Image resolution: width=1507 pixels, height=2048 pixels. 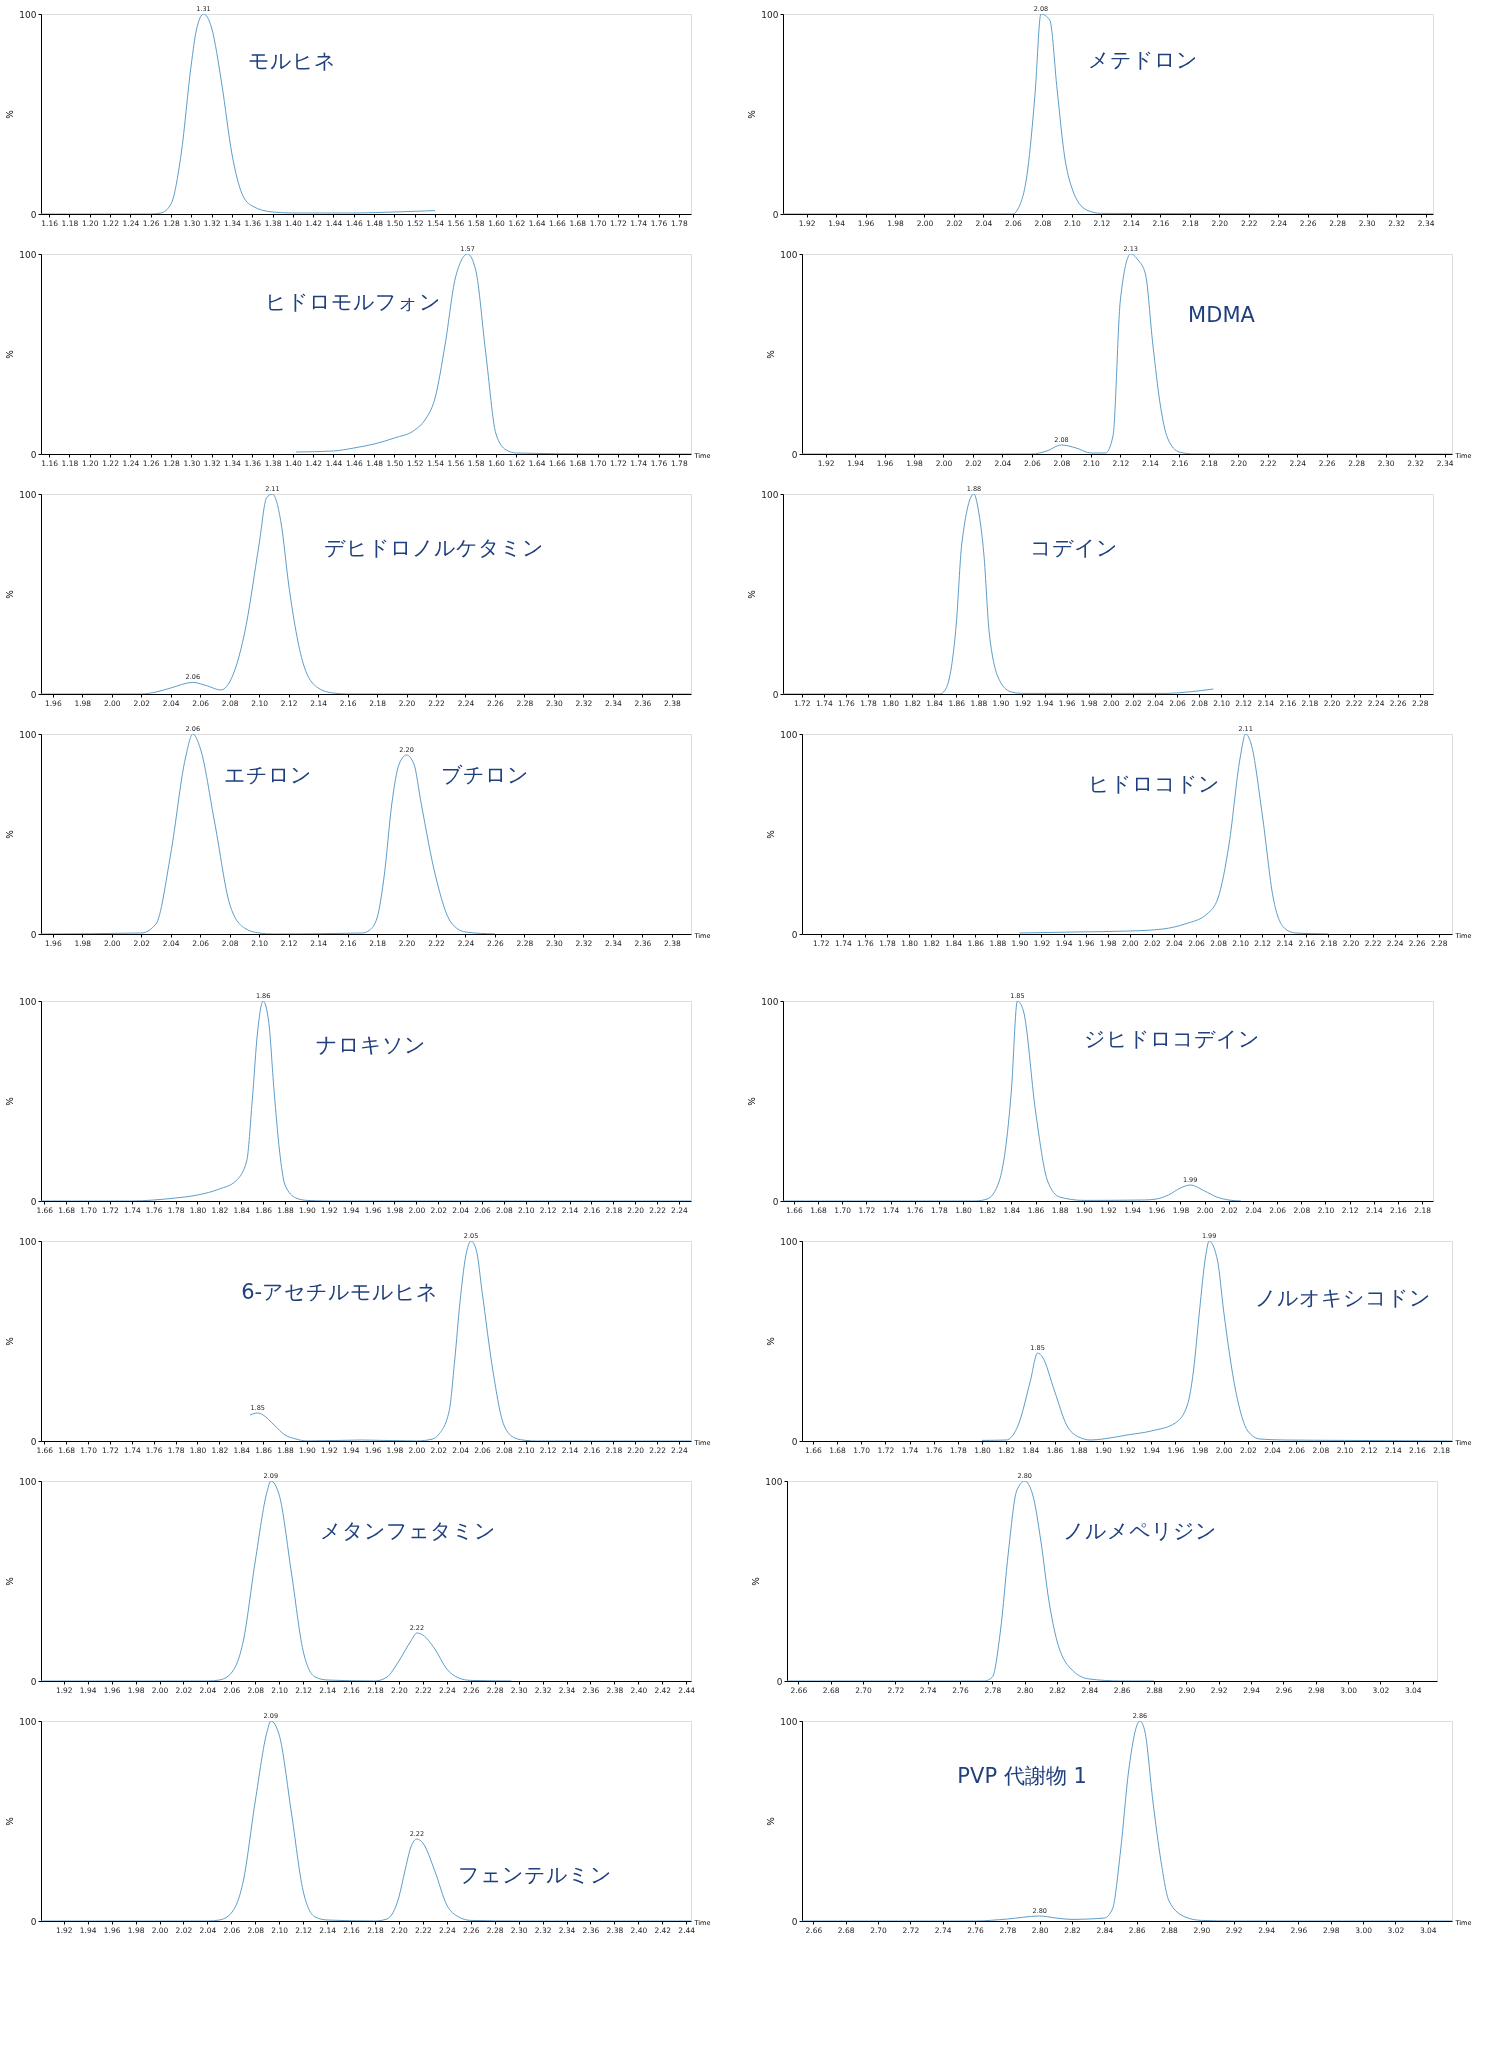 I want to click on annotation: フェンテルミン, so click(x=534, y=1875).